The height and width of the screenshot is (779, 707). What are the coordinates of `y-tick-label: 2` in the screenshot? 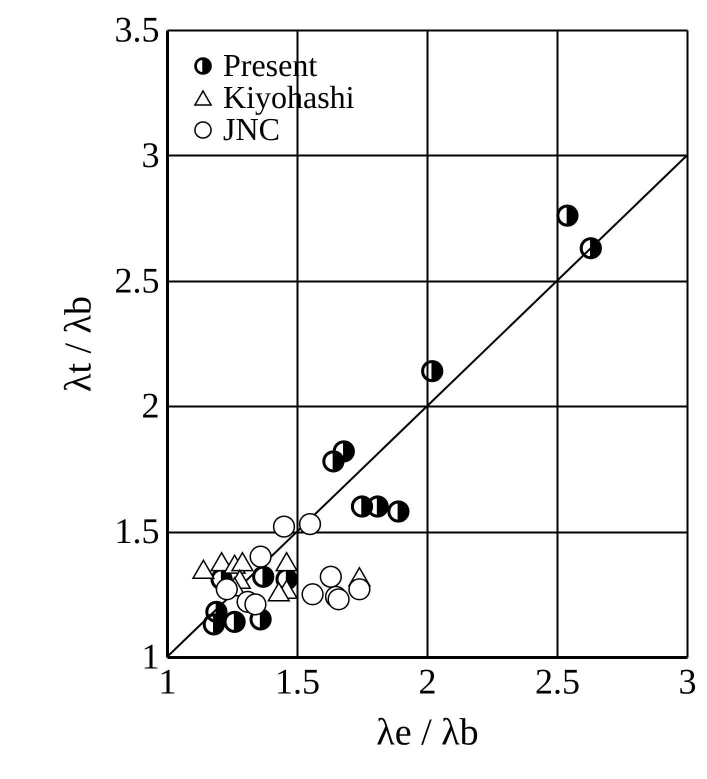 It's located at (151, 406).